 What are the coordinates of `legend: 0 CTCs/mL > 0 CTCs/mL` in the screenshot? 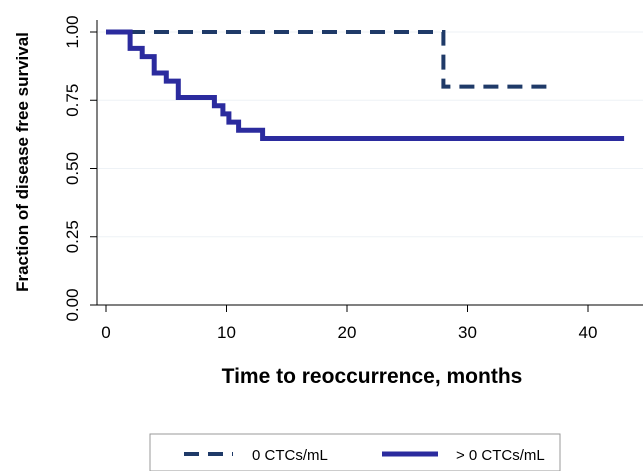 It's located at (355, 452).